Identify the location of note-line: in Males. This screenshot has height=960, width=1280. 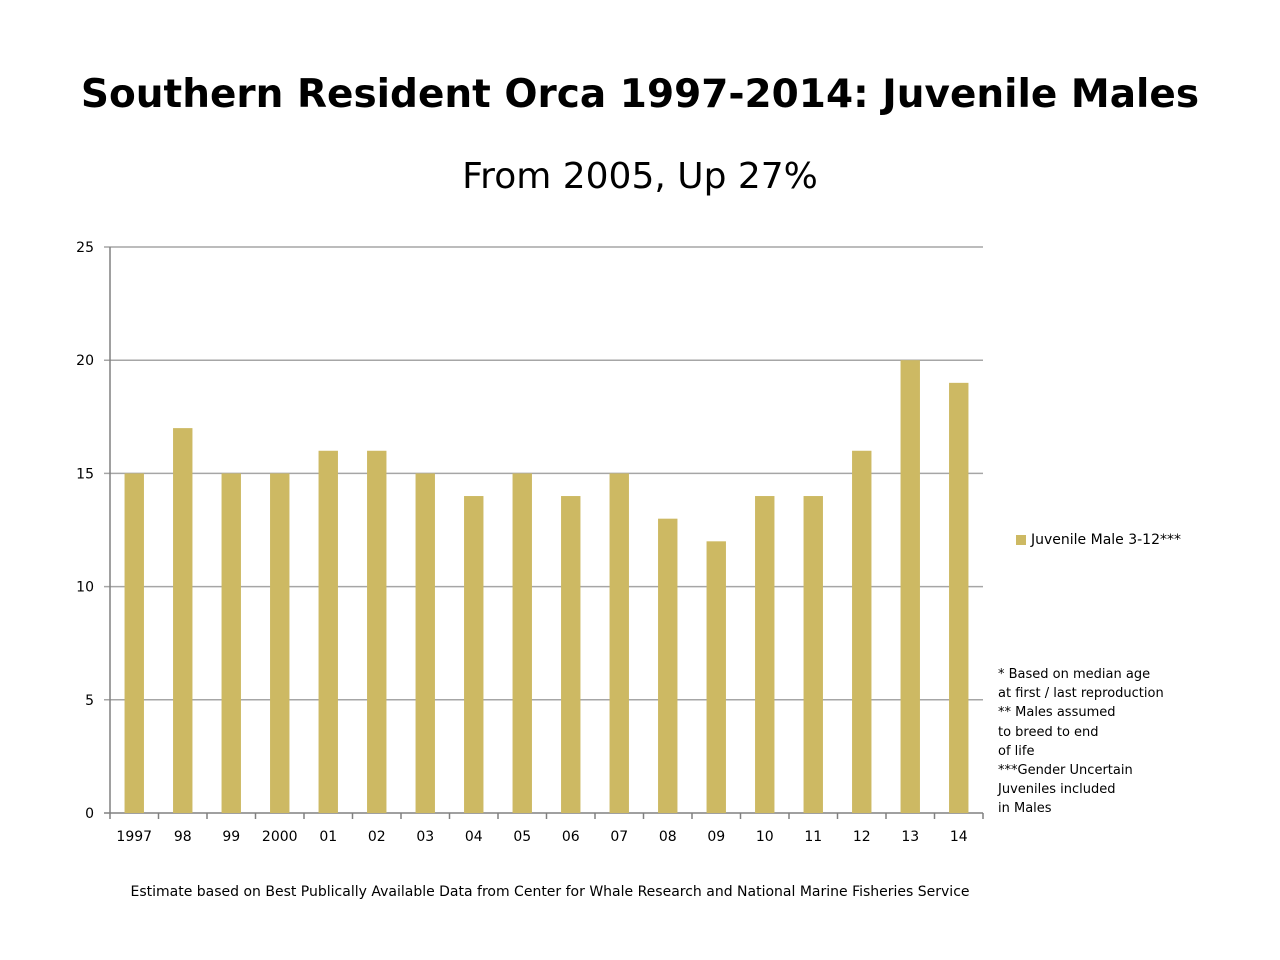
(1025, 809).